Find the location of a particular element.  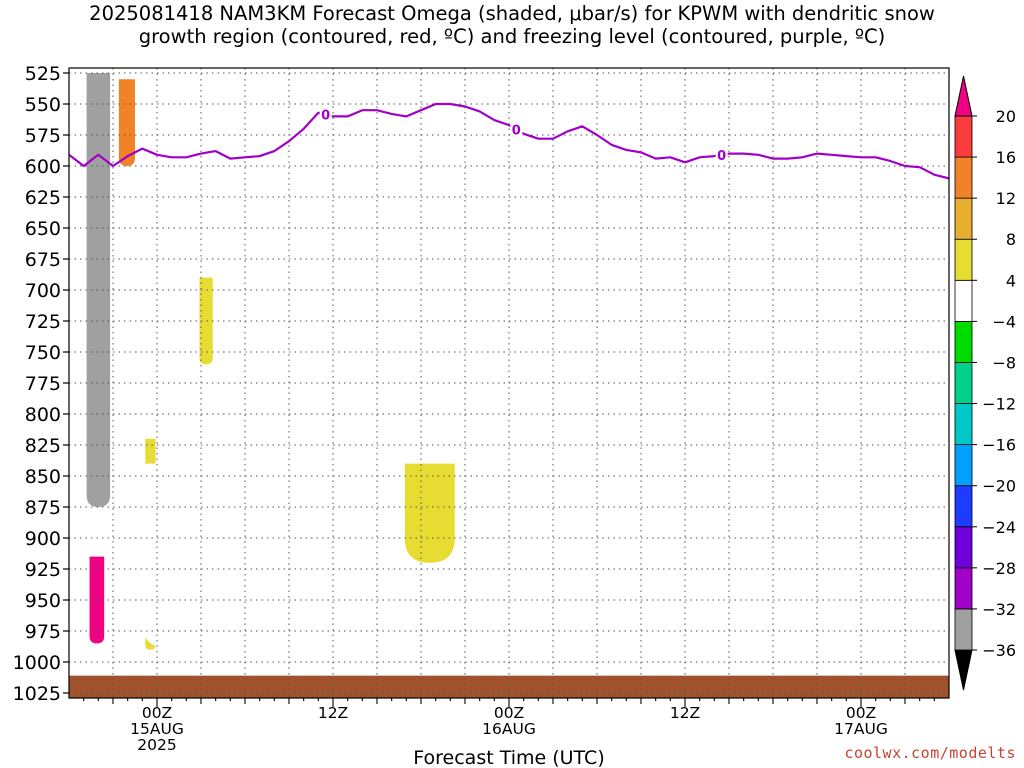

y-tick-label: 550 is located at coordinates (43, 105).